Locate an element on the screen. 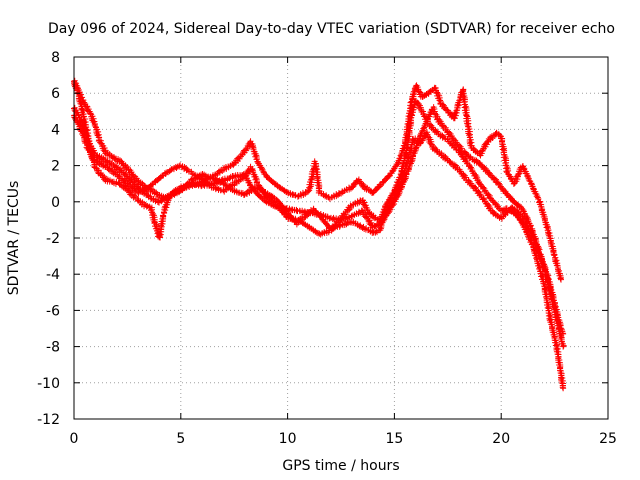  x-tick-label: 10 is located at coordinates (288, 439).